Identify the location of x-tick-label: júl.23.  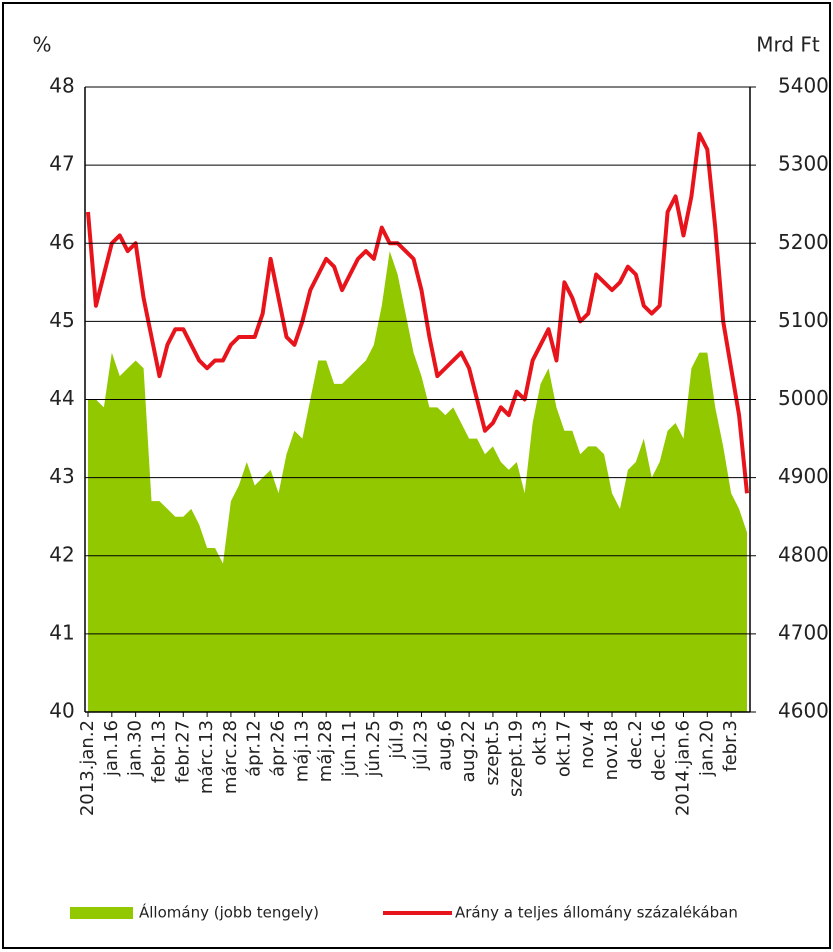
(420, 745).